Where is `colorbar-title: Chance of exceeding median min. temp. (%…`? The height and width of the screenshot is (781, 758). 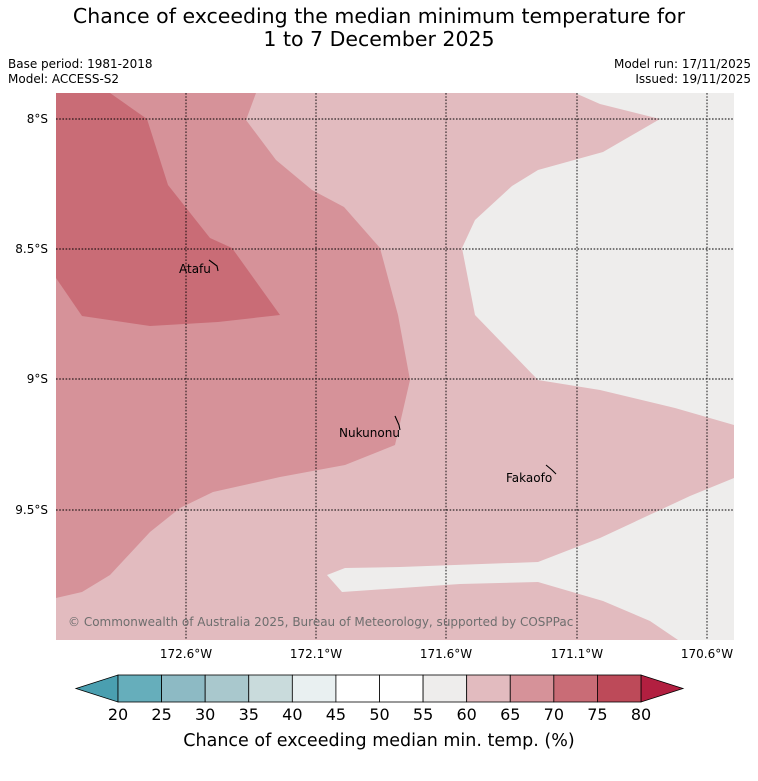 colorbar-title: Chance of exceeding median min. temp. (%… is located at coordinates (379, 741).